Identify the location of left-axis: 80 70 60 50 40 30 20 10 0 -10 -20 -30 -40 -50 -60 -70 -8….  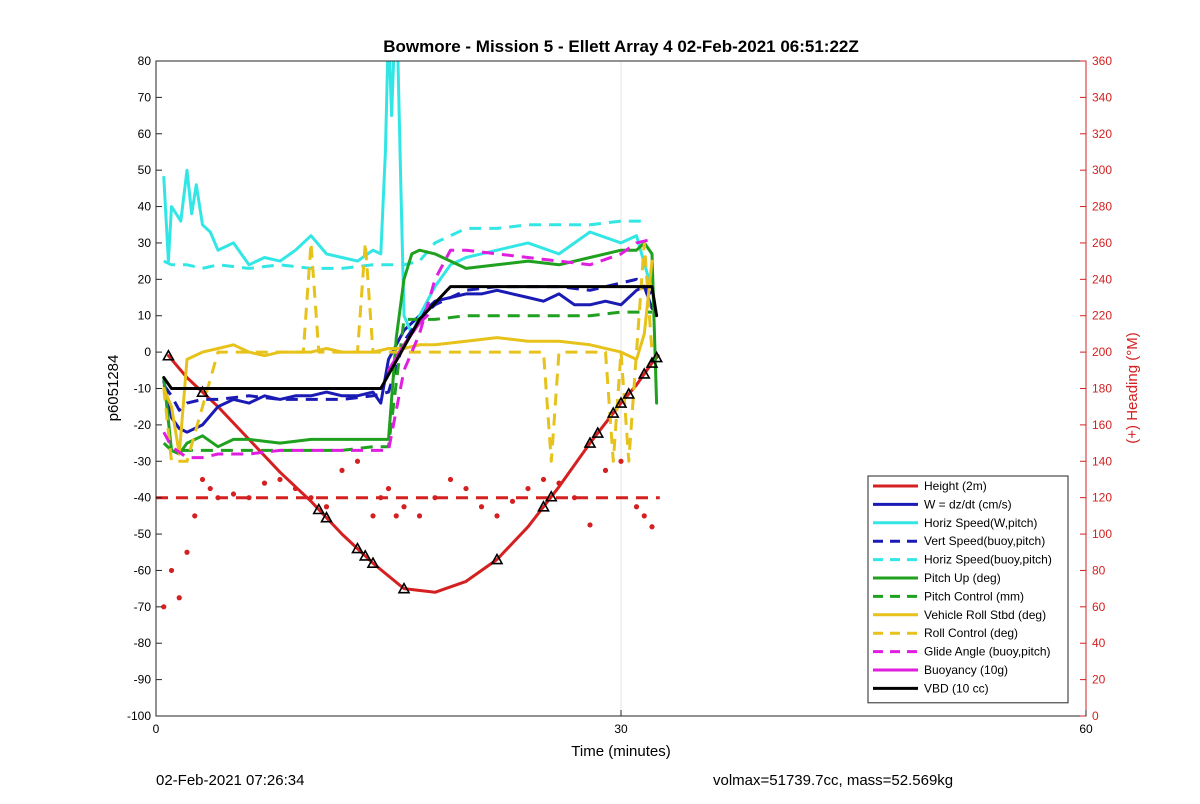
(144, 388).